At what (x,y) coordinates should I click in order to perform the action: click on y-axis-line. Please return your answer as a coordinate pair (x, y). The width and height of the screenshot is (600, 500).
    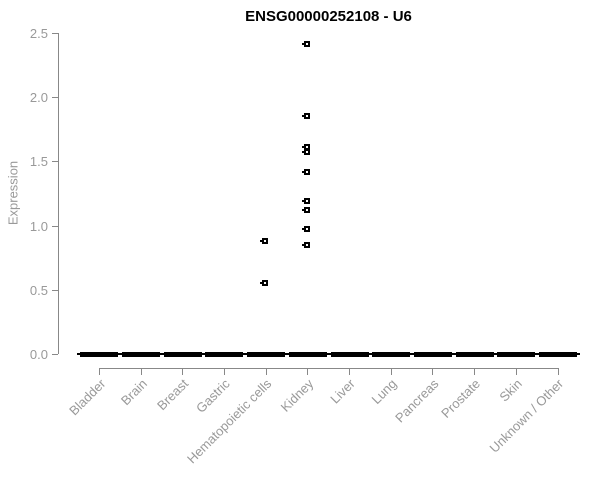
    Looking at the image, I should click on (58, 193).